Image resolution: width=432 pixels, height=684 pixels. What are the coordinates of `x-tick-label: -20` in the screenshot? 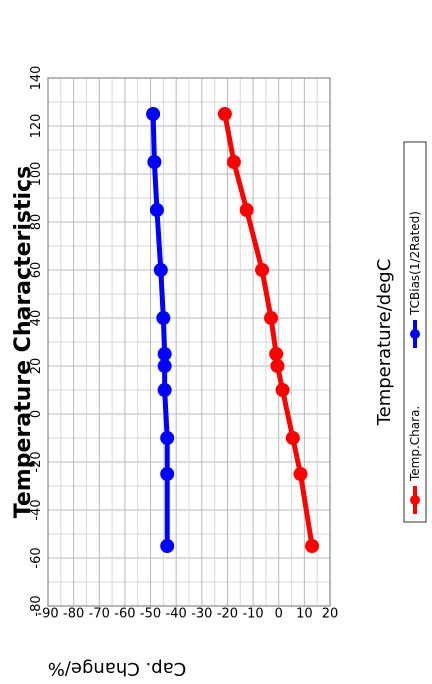 It's located at (36, 461).